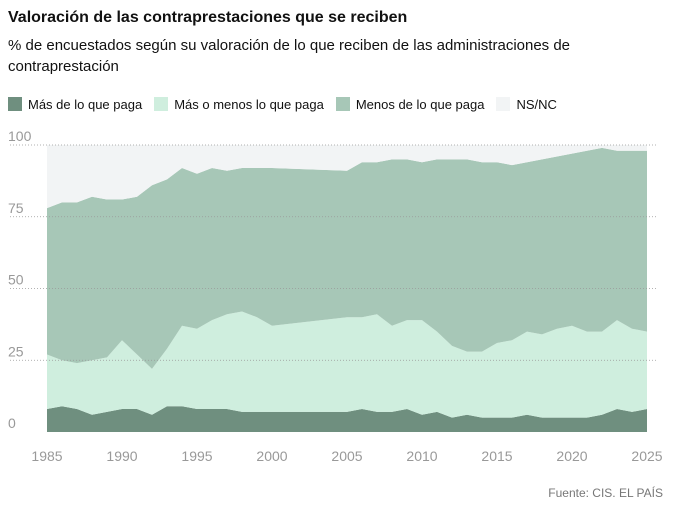  I want to click on x-tick-label: 2025, so click(646, 456).